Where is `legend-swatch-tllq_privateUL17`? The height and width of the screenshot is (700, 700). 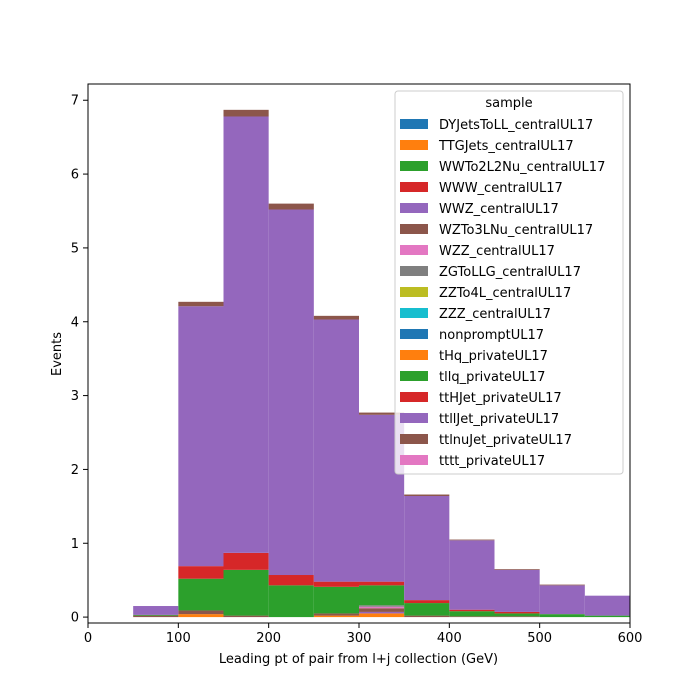 legend-swatch-tllq_privateUL17 is located at coordinates (414, 376).